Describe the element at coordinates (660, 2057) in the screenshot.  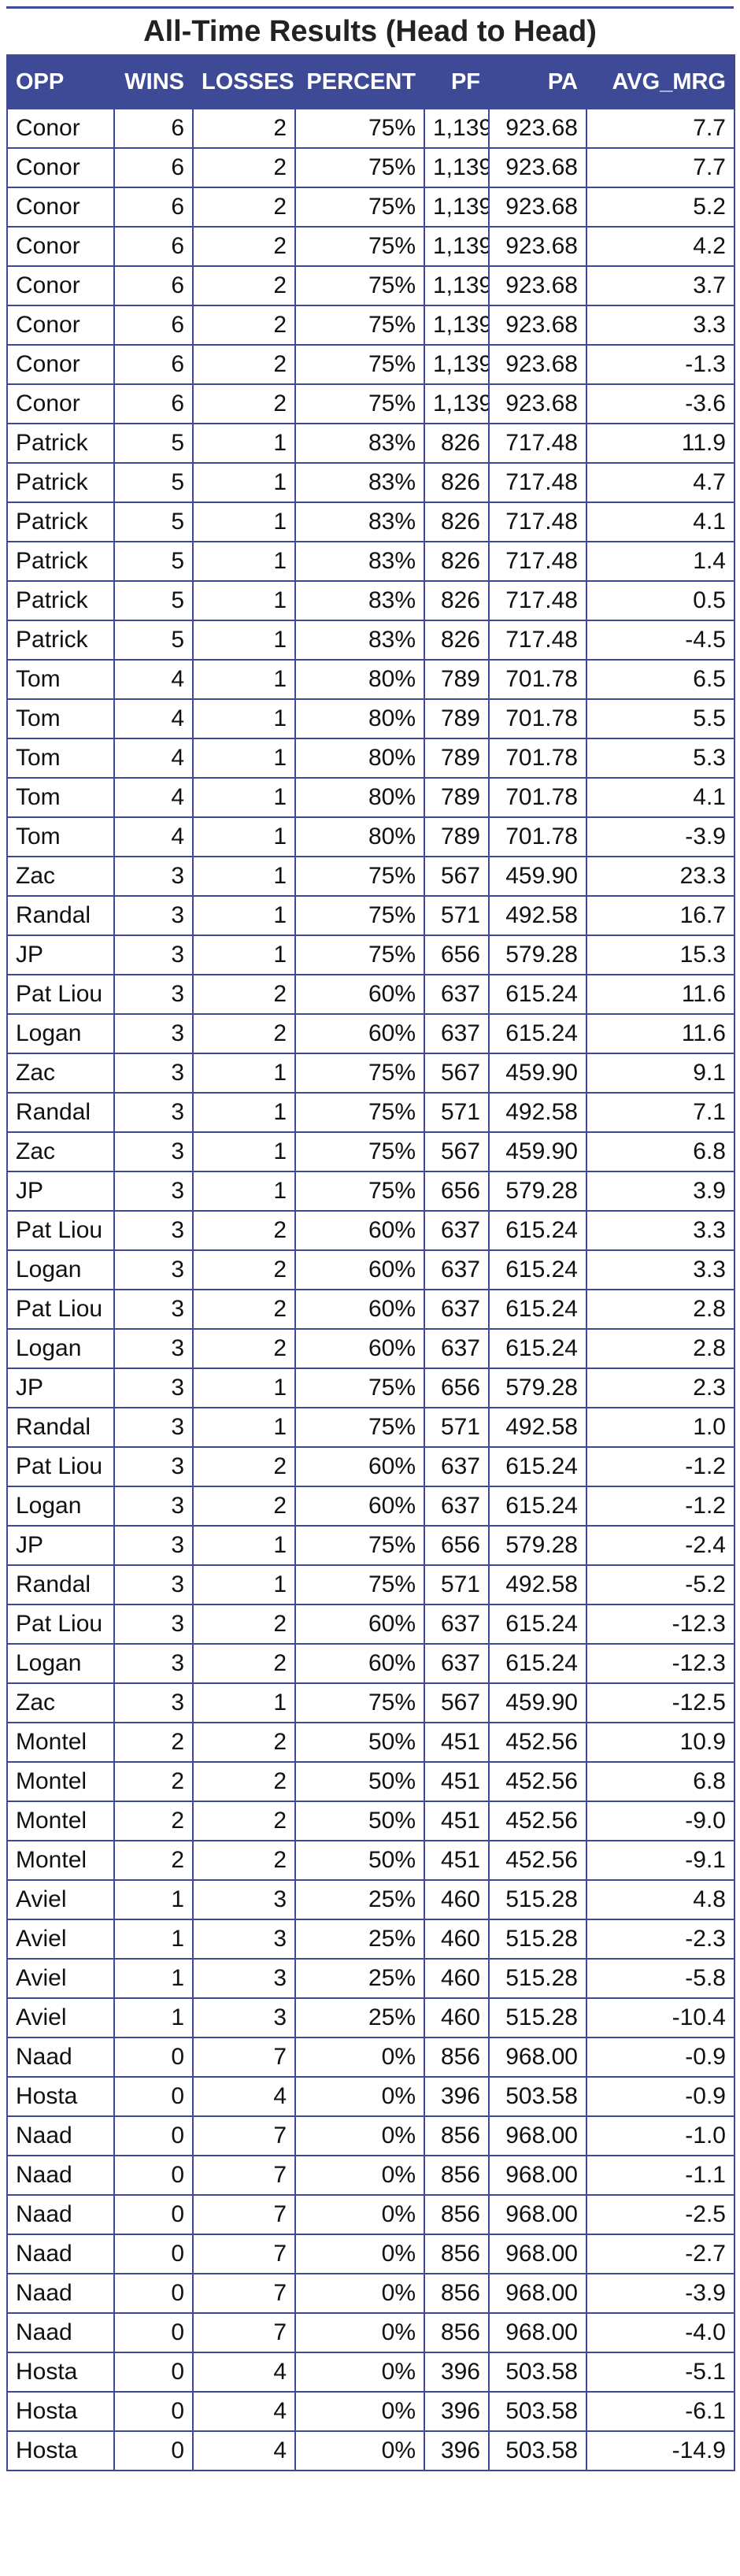
I see `avg-mrg-cell: -0.9` at that location.